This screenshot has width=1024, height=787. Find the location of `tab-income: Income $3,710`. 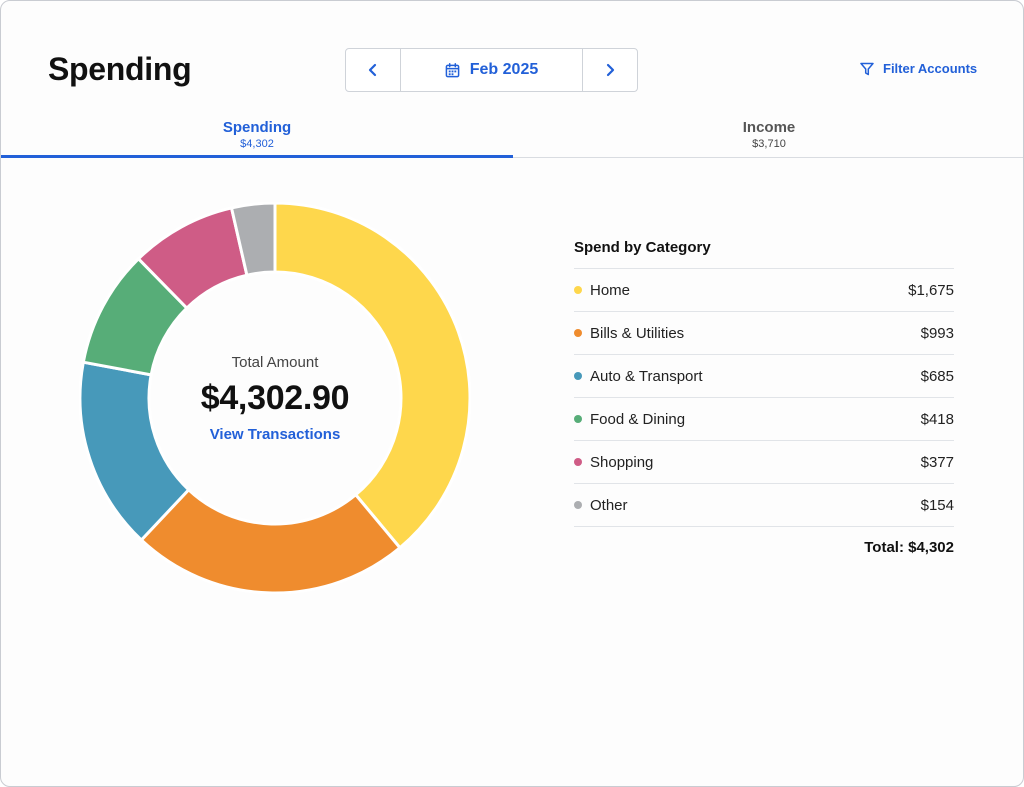

tab-income: Income $3,710 is located at coordinates (768, 138).